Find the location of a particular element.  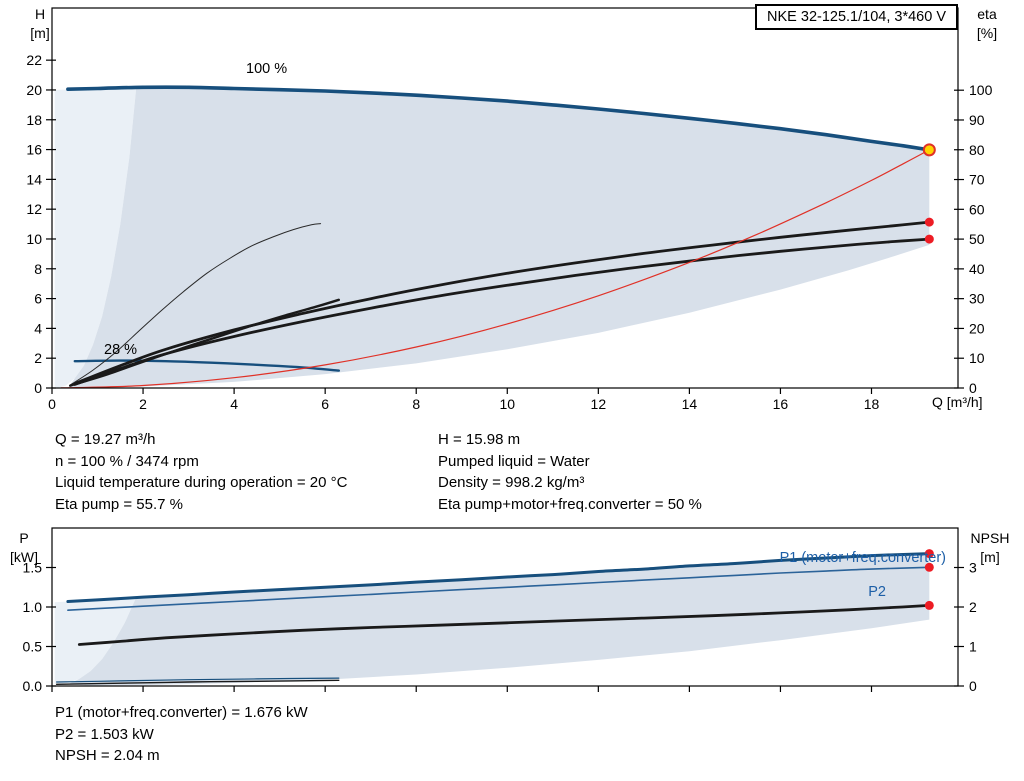

eta-reduced-thin is located at coordinates (195, 304).